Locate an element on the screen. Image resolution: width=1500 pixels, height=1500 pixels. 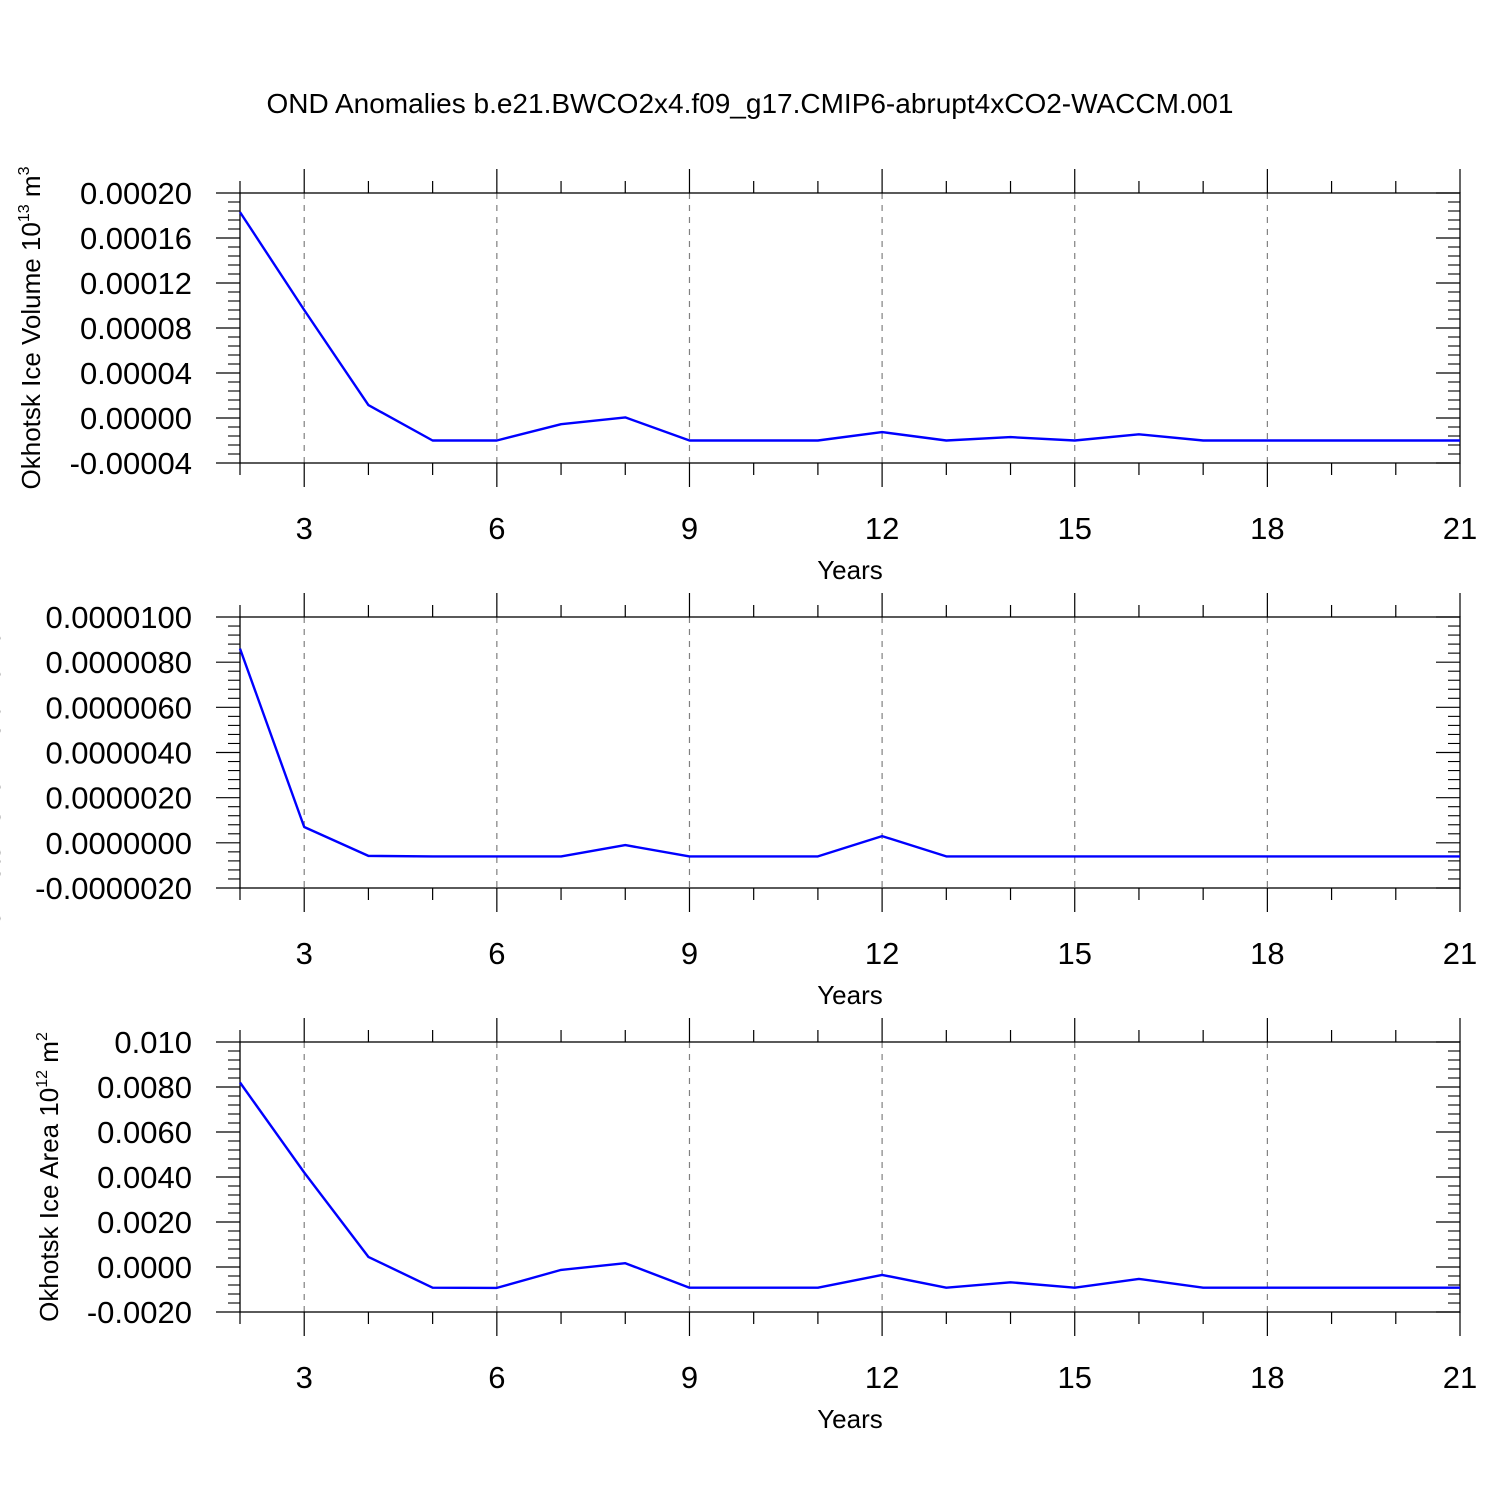
y-tick-label: 0.0000020 is located at coordinates (118, 798).